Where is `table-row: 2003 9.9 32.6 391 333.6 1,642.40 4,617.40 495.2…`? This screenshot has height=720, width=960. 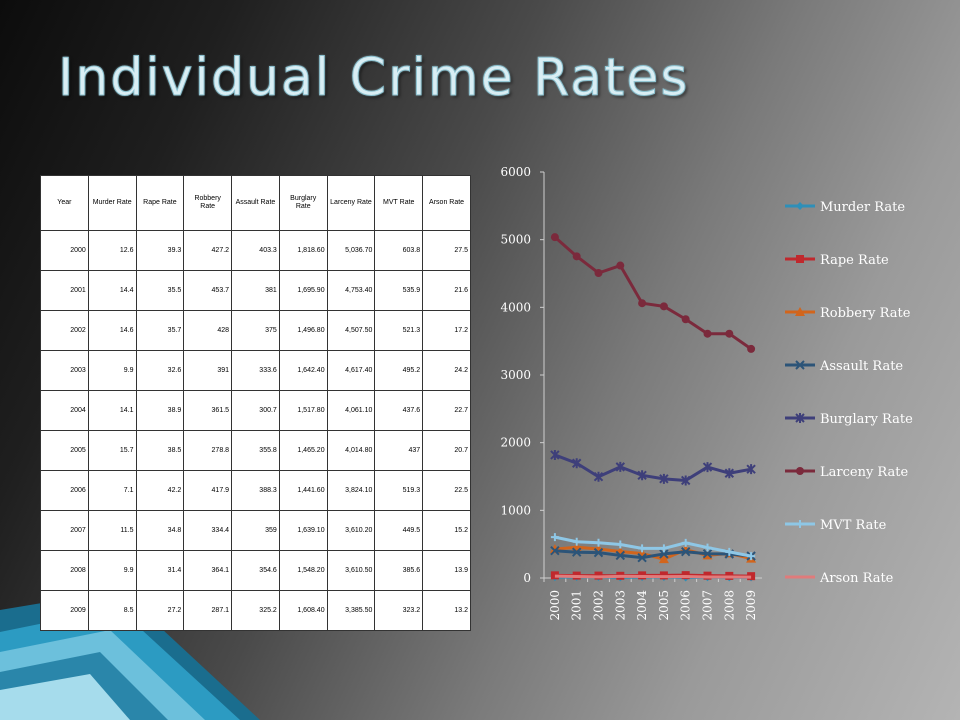
table-row: 2003 9.9 32.6 391 333.6 1,642.40 4,617.40 495.2… is located at coordinates (255, 370).